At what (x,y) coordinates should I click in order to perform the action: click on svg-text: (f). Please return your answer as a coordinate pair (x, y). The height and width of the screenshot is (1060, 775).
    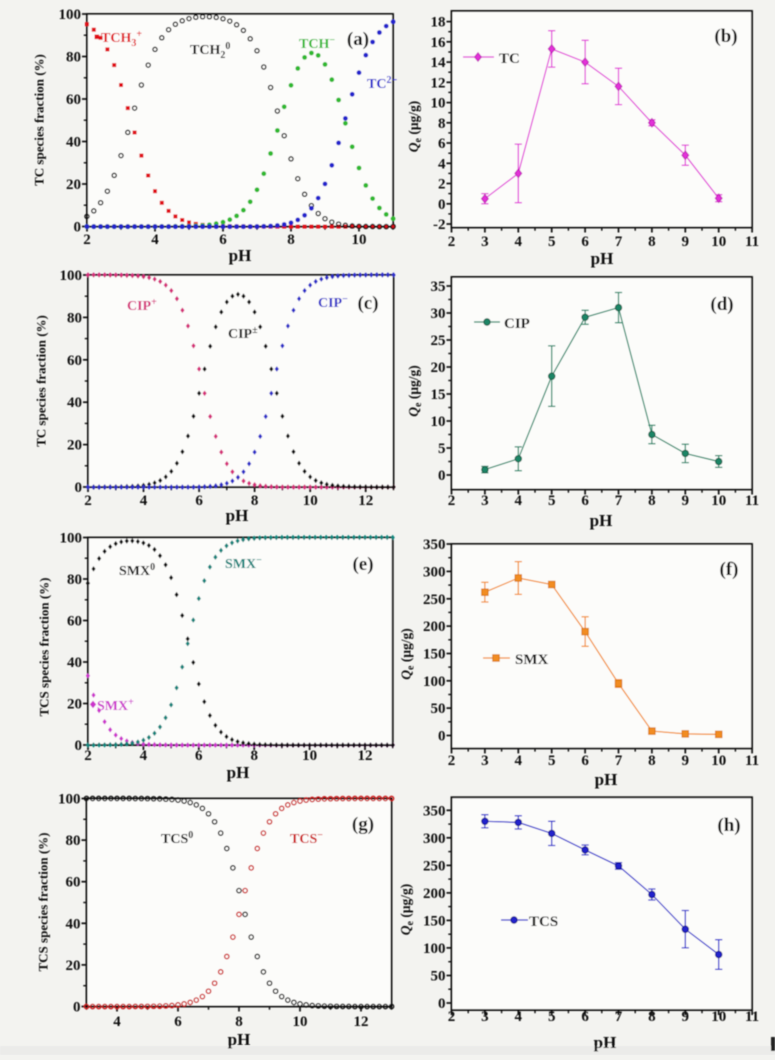
    Looking at the image, I should click on (729, 569).